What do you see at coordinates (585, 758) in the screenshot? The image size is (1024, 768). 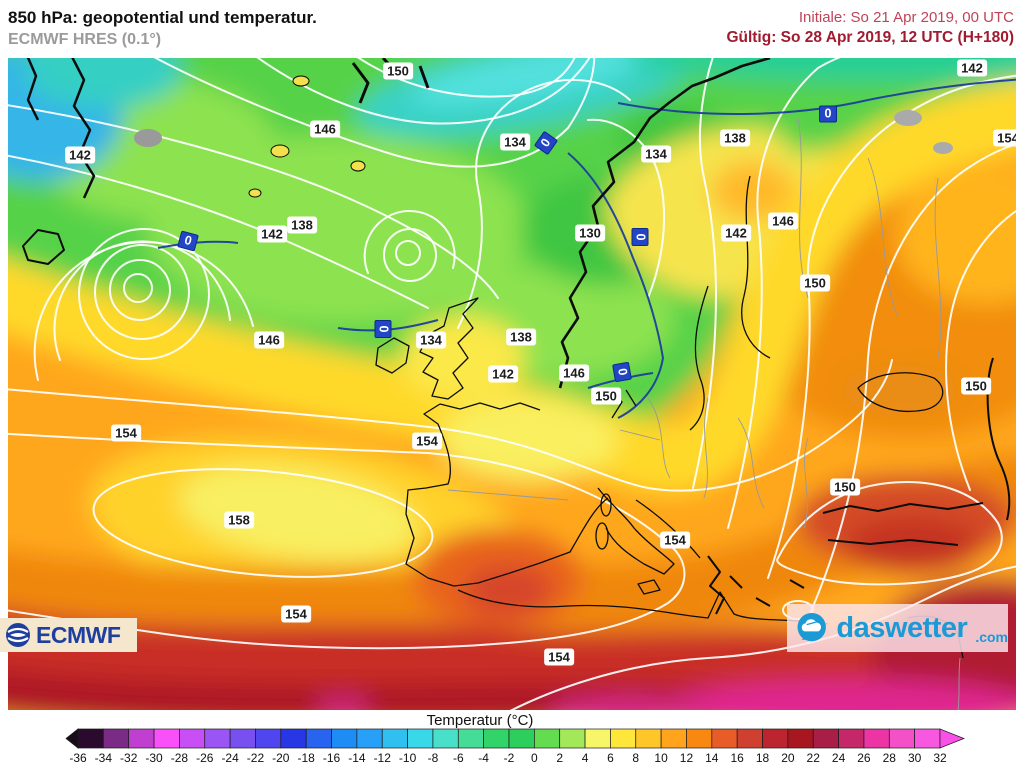 I see `colorbar-tick-label: 4` at bounding box center [585, 758].